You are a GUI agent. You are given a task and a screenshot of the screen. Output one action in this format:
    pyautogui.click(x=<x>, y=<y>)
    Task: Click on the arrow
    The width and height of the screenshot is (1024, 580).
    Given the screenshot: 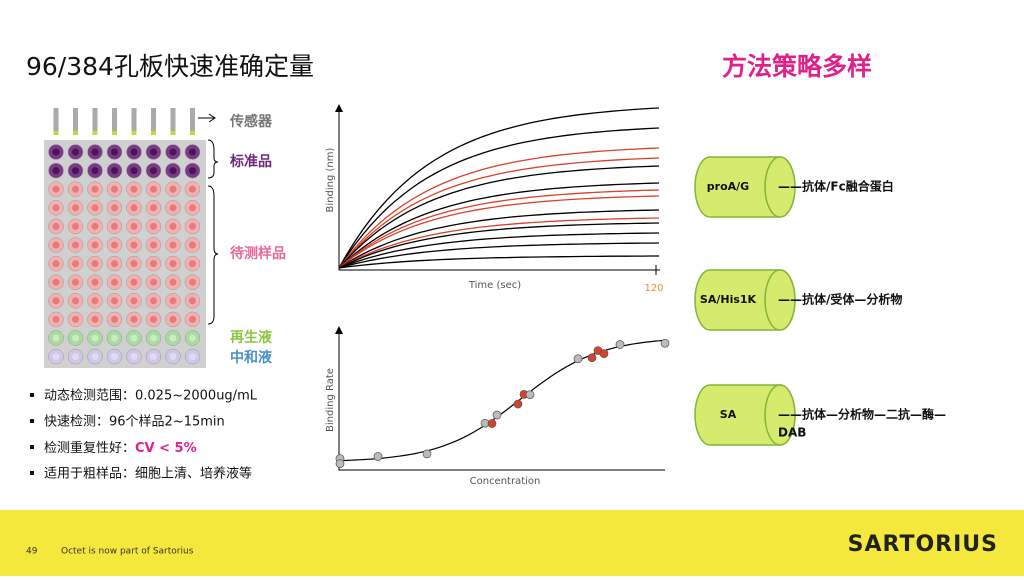 What is the action you would take?
    pyautogui.click(x=339, y=330)
    